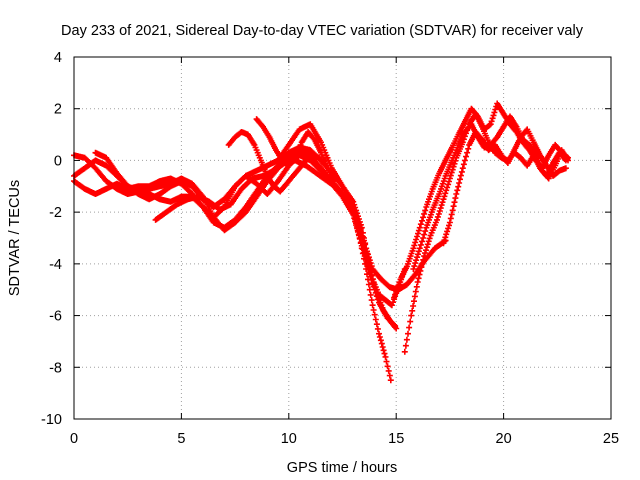 This screenshot has height=480, width=640. I want to click on y-tick-labels: -10 -8 -6 -4 -2 0 2 4, so click(51, 239).